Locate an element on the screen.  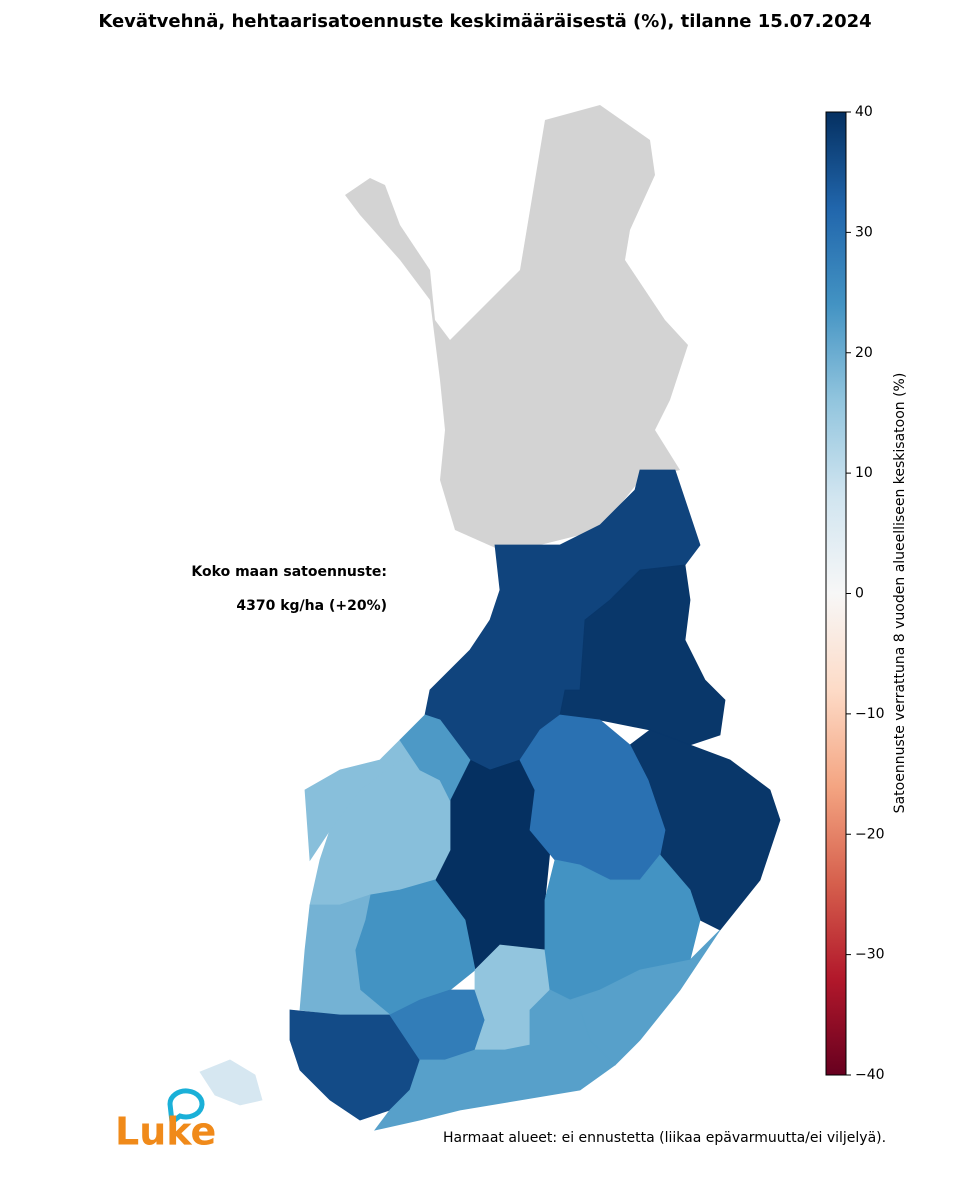
colorbar-tick-label: 10 is located at coordinates (864, 473).